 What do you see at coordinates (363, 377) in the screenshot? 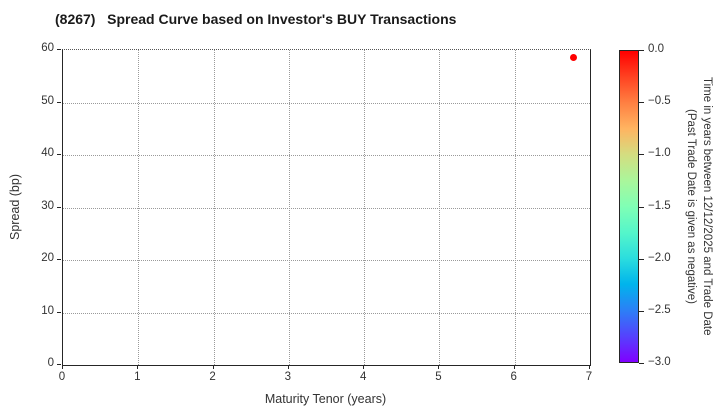
I see `x-tick-label: 4` at bounding box center [363, 377].